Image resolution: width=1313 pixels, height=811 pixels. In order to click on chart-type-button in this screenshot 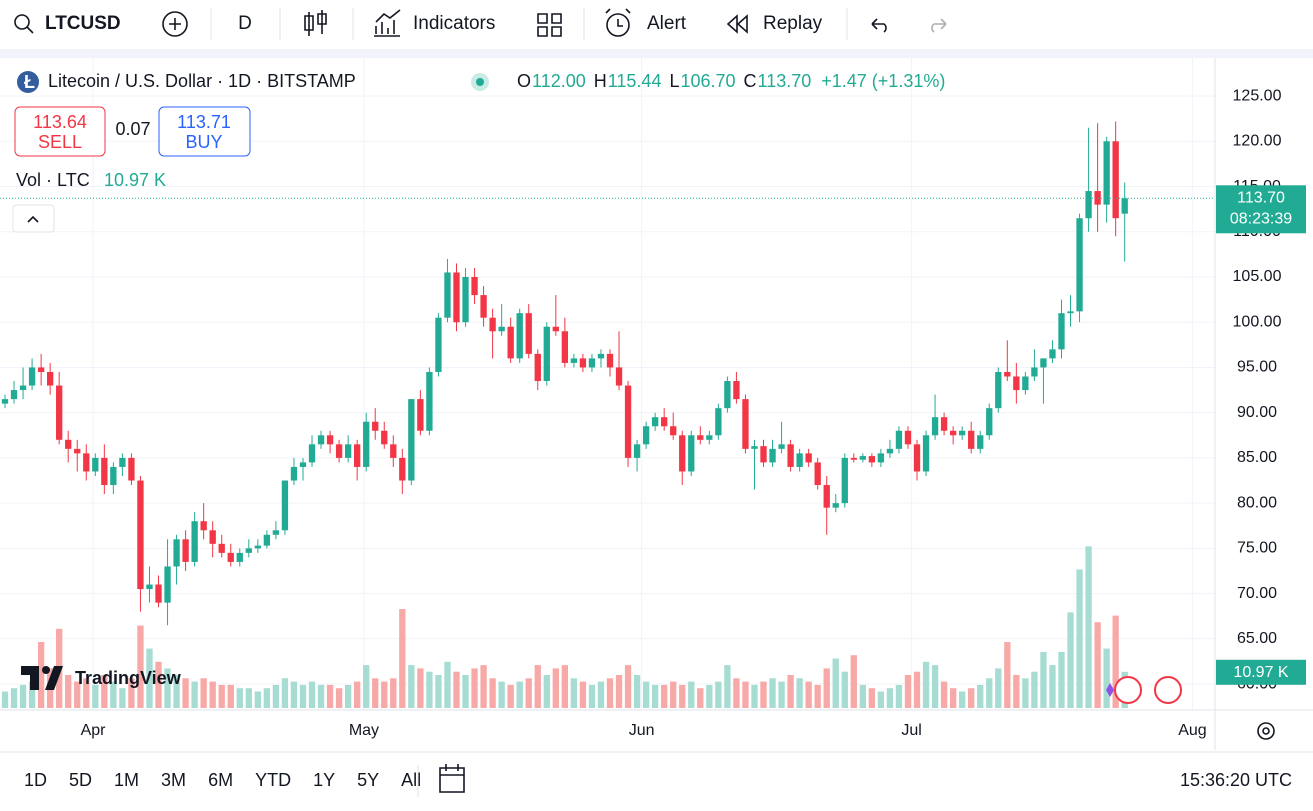, I will do `click(315, 23)`.